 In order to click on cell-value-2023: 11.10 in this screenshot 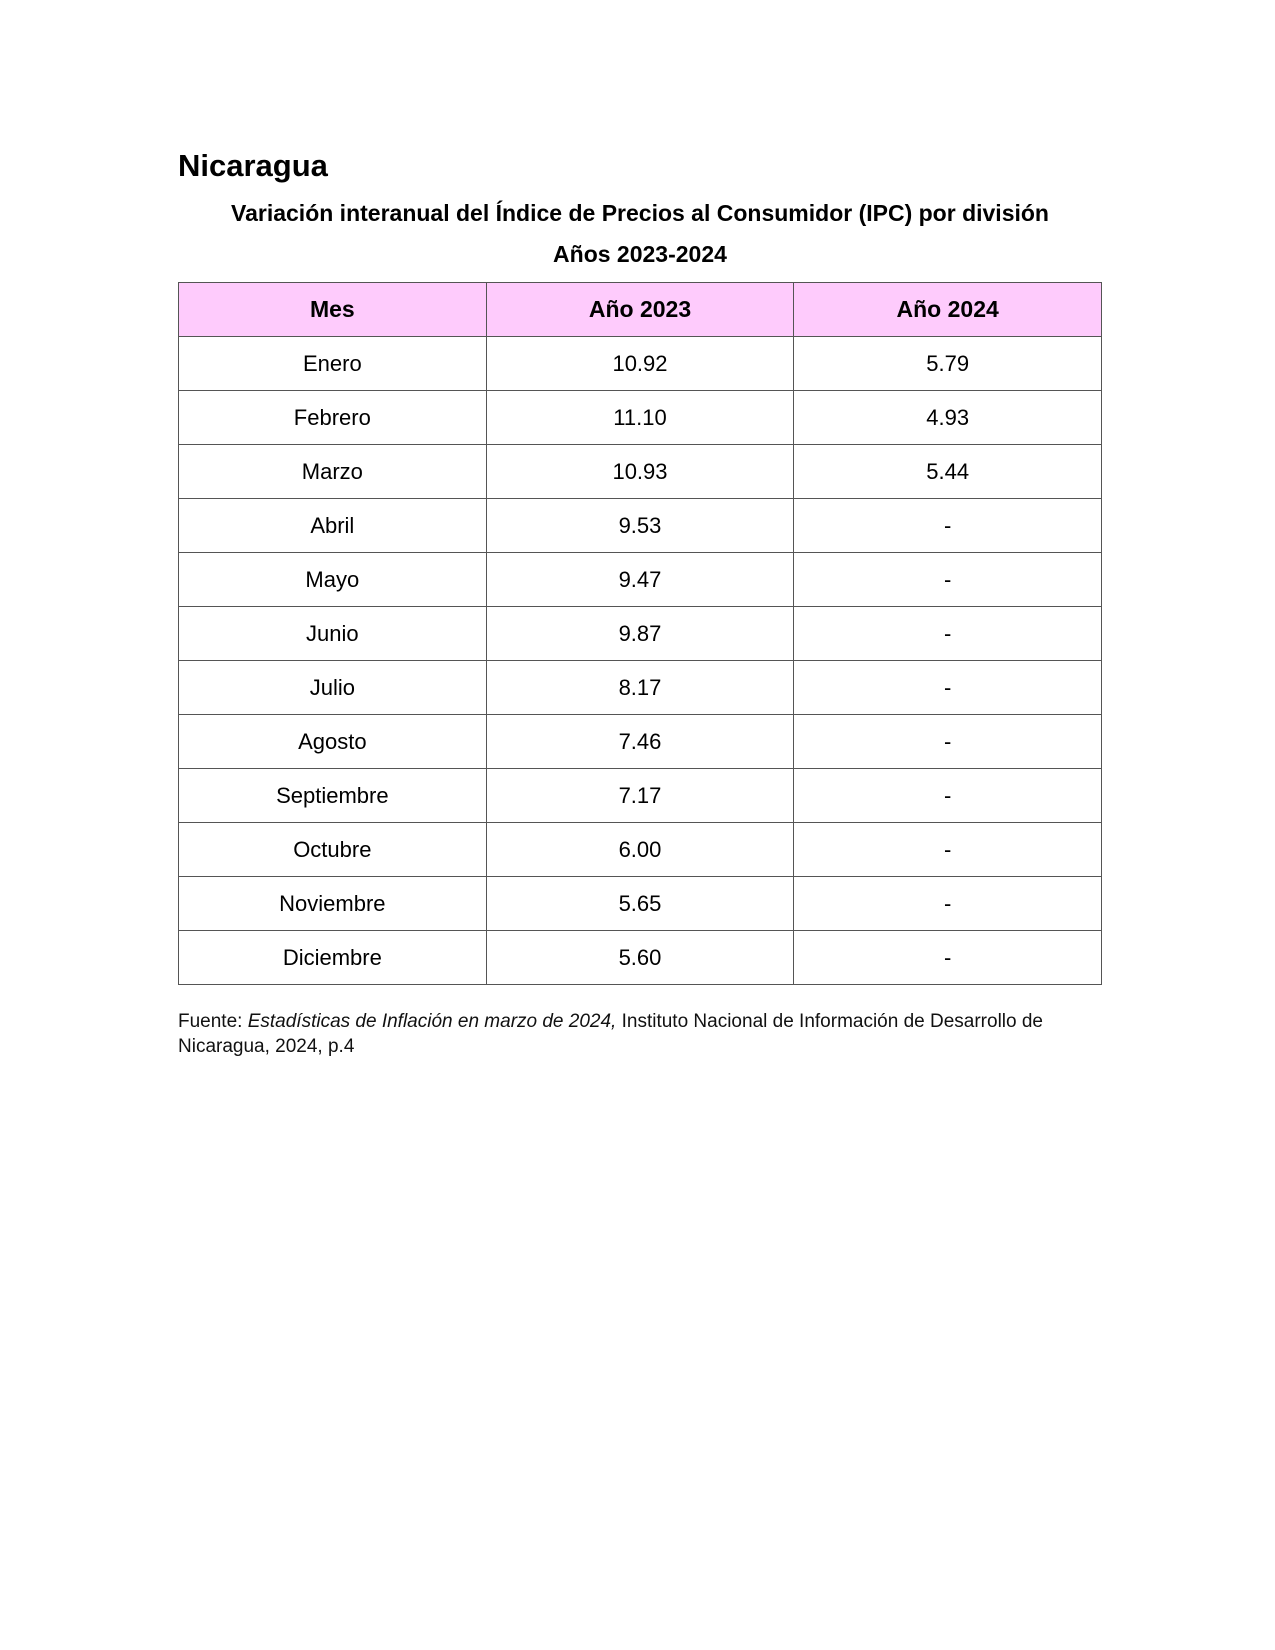, I will do `click(640, 417)`.